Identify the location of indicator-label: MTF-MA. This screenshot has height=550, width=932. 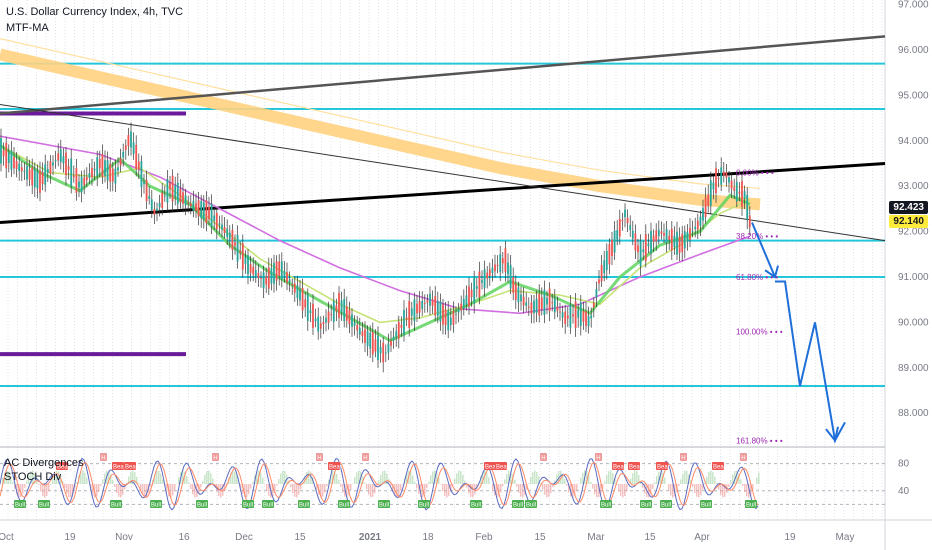
(27, 28).